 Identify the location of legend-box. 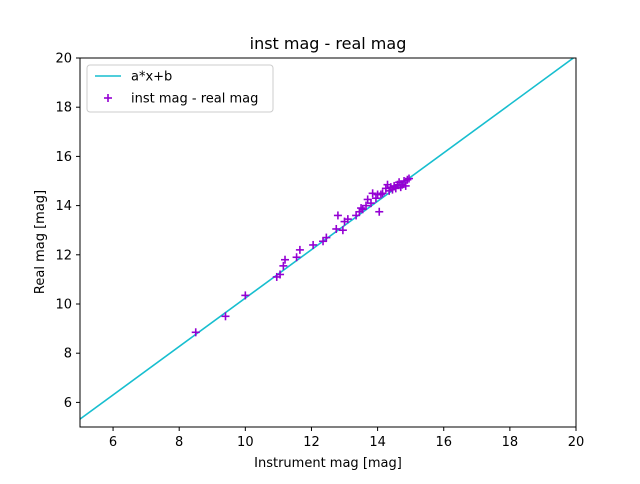
(180, 88).